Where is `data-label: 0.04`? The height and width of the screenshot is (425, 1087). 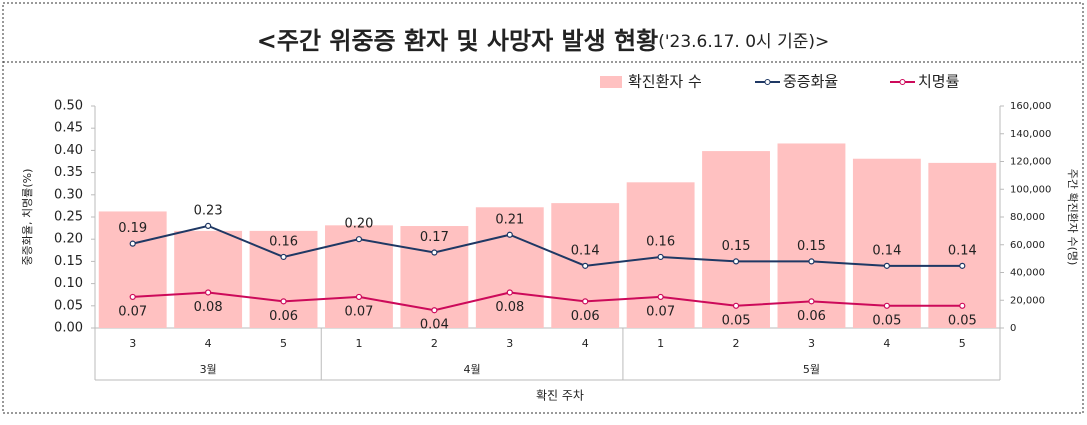 data-label: 0.04 is located at coordinates (434, 325).